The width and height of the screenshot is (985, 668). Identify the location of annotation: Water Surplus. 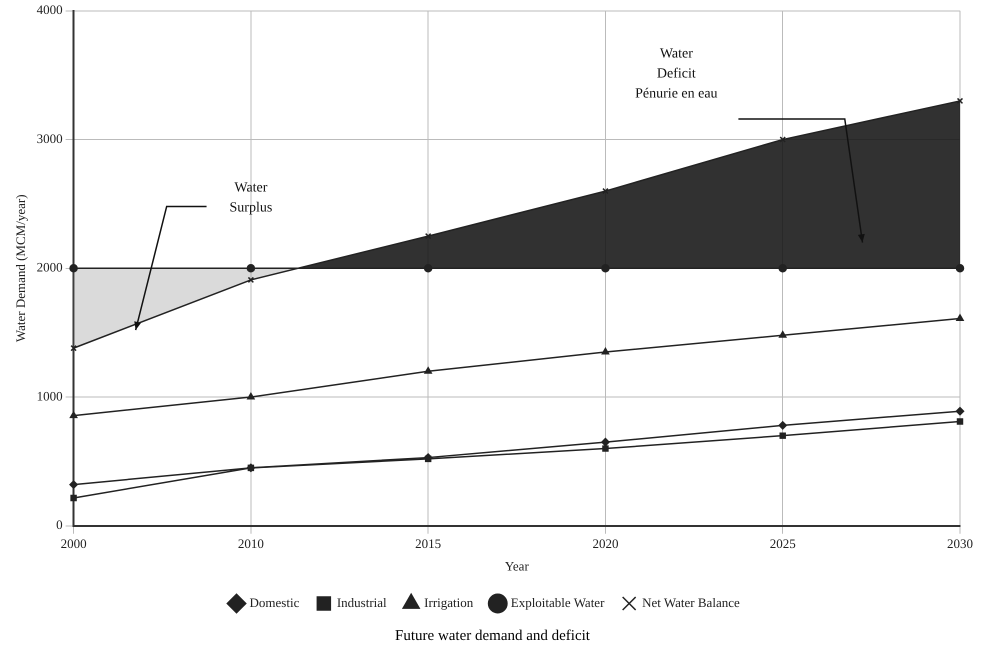
(250, 198).